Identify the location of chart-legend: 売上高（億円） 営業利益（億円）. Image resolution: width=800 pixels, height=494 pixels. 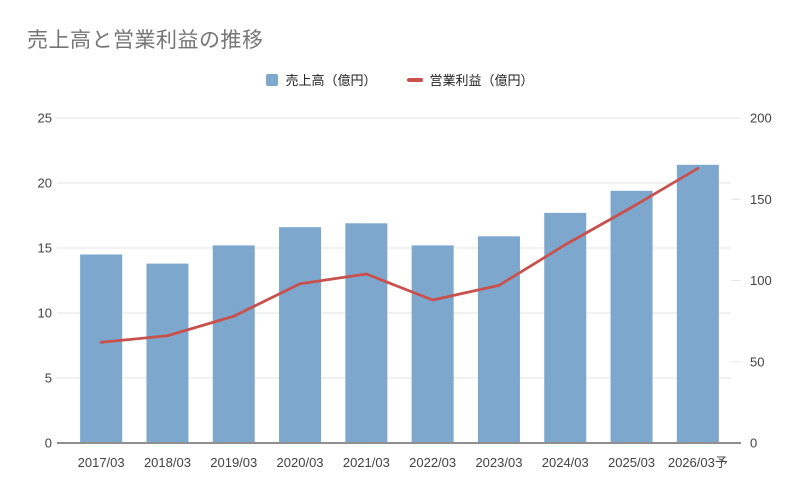
(400, 79).